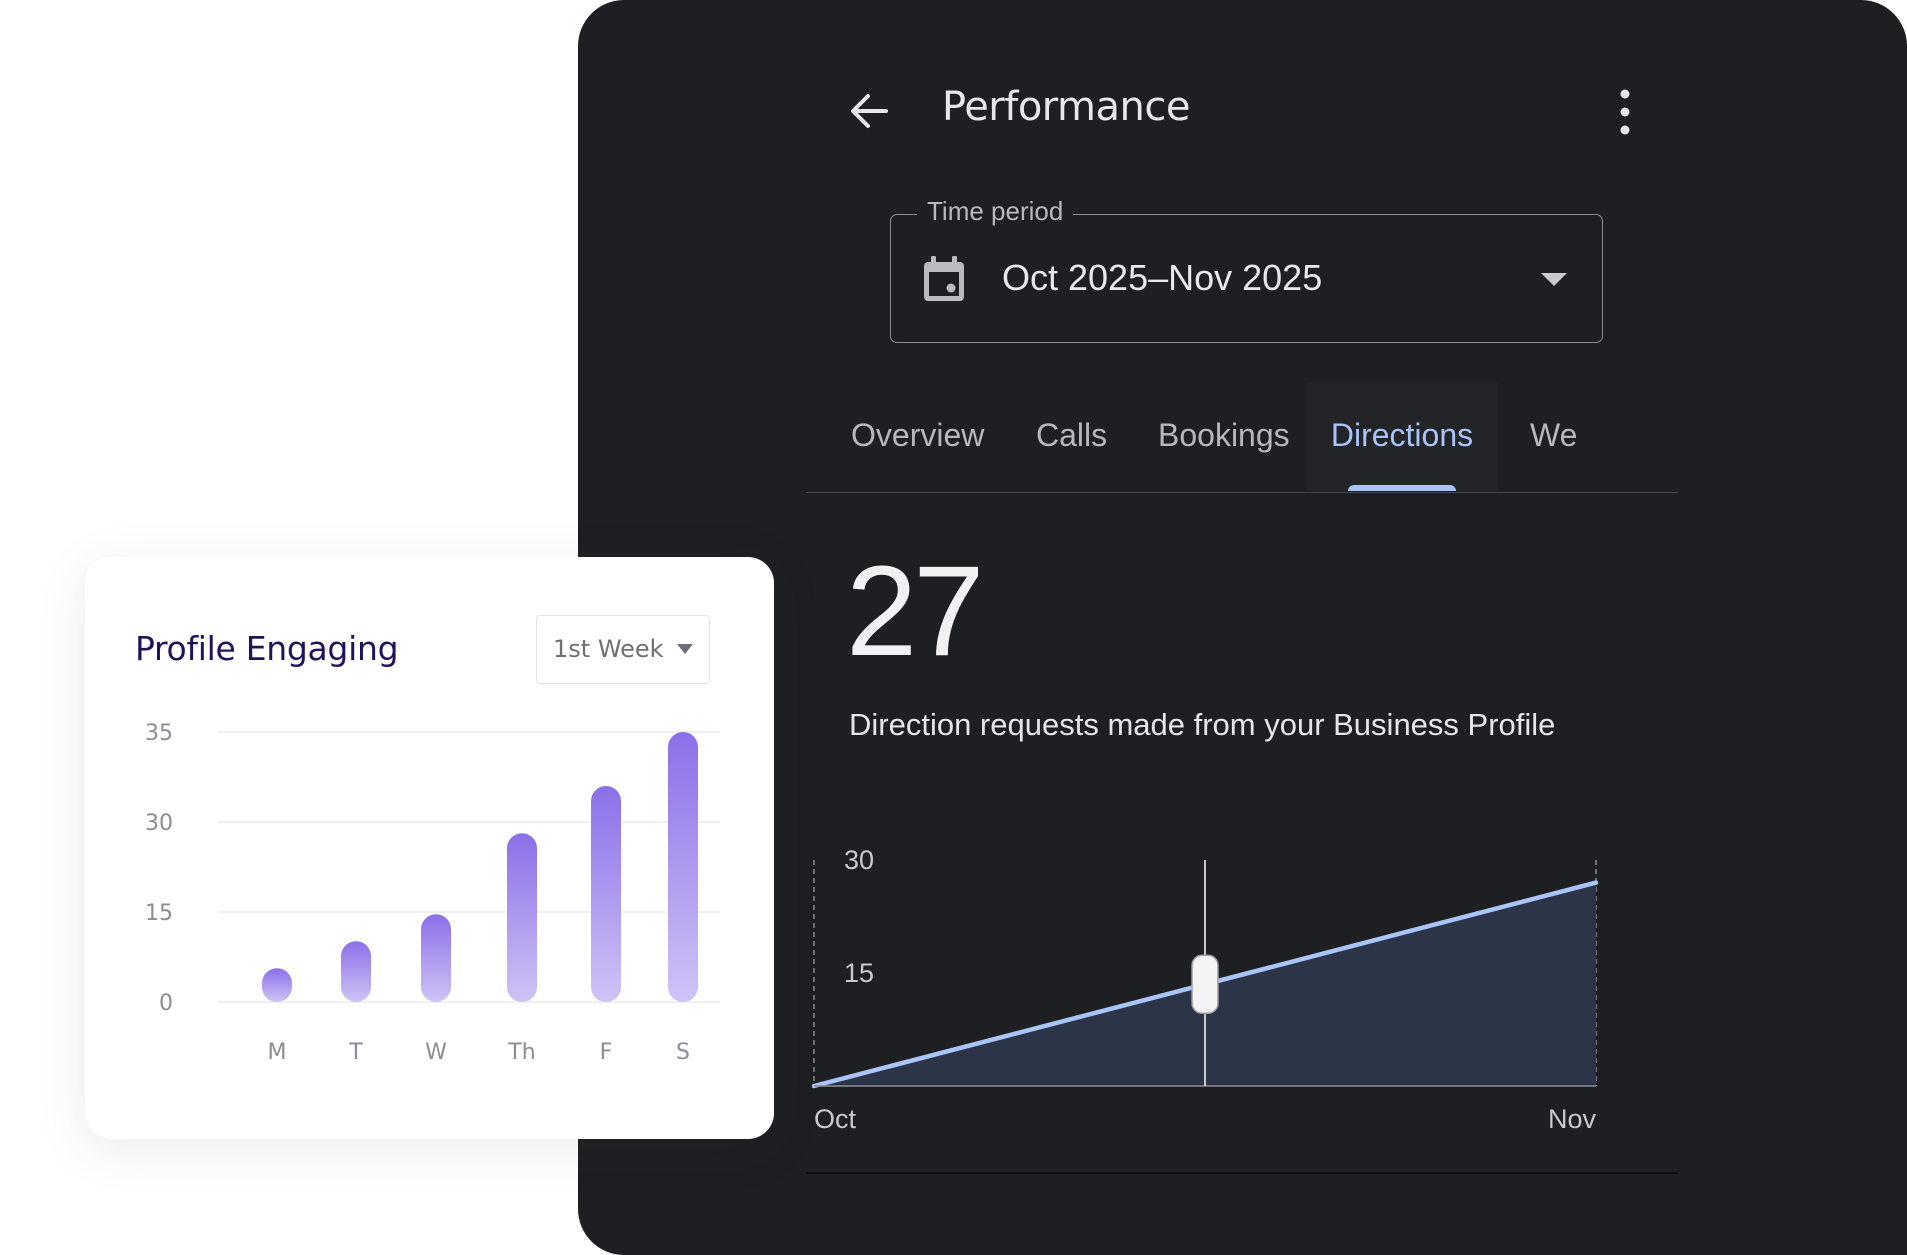  I want to click on time-period-label: Time period, so click(995, 211).